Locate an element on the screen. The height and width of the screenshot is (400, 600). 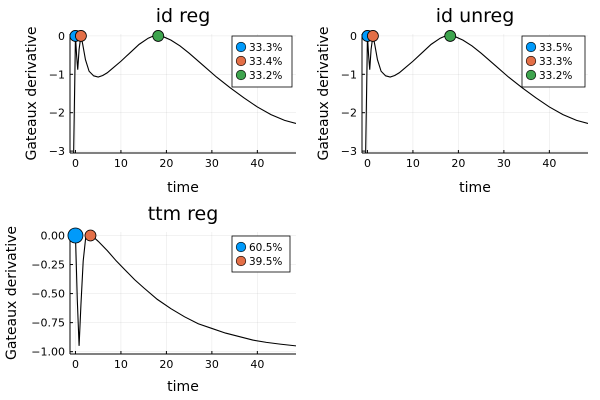
y-tick-label: −0.75 is located at coordinates (48, 323).